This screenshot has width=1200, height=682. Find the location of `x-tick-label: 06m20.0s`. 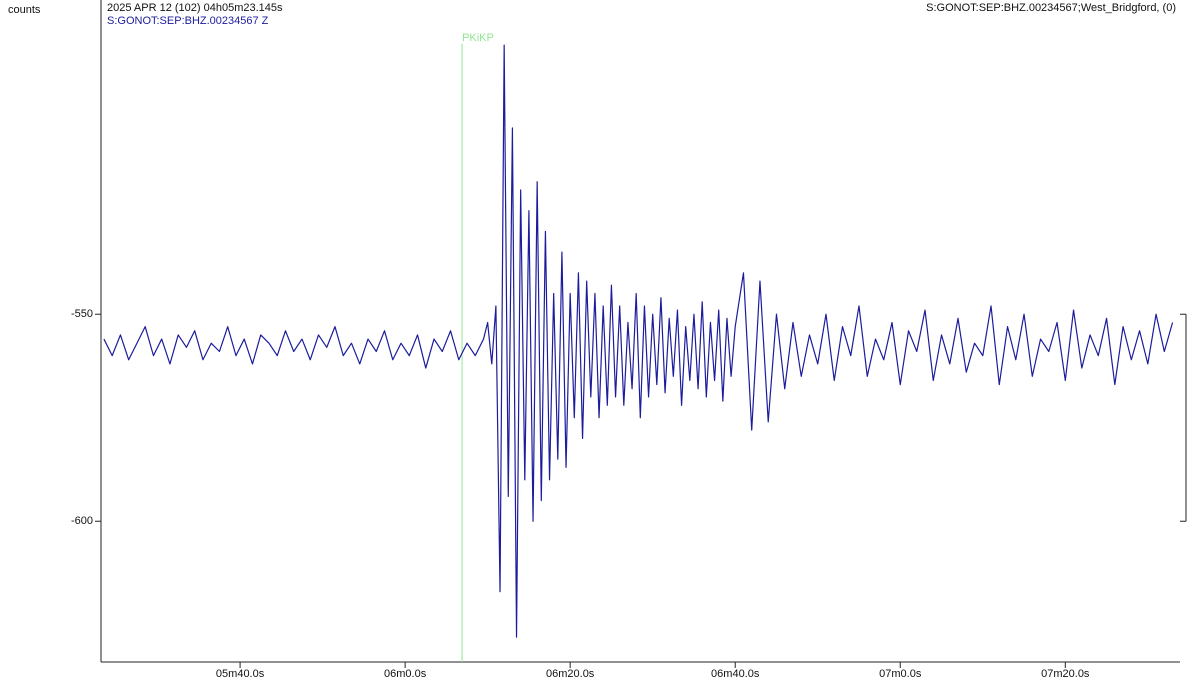

x-tick-label: 06m20.0s is located at coordinates (570, 674).